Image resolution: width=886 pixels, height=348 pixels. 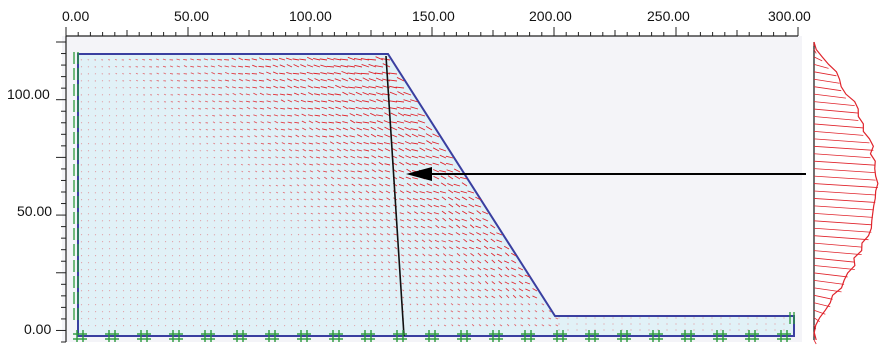 I want to click on arrow-left-icon, so click(x=606, y=174).